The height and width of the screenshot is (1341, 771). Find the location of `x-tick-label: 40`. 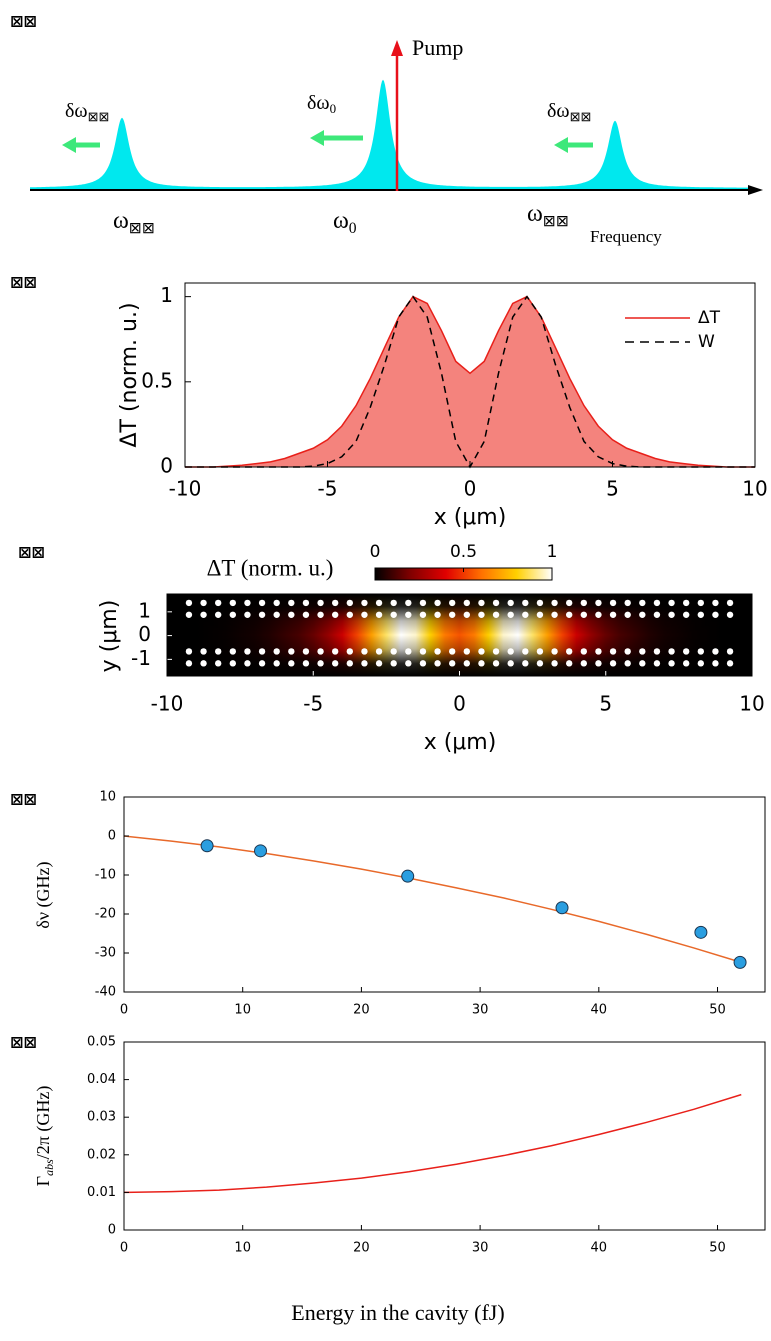

x-tick-label: 40 is located at coordinates (599, 1248).